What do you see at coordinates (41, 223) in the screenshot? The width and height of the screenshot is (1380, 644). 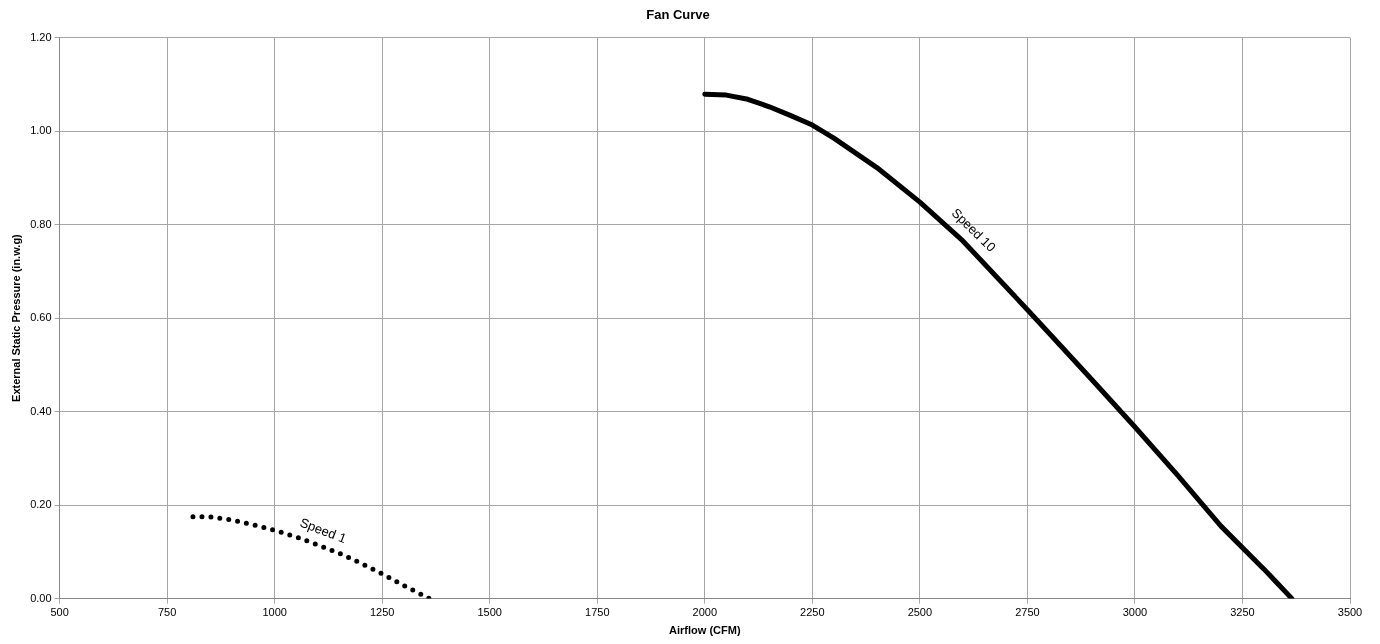 I see `y-tick-label: 0.80` at bounding box center [41, 223].